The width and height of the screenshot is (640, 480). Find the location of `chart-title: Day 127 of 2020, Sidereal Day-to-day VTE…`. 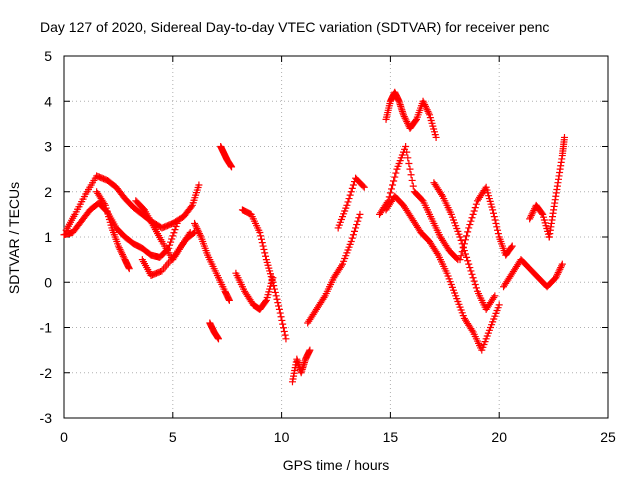

chart-title: Day 127 of 2020, Sidereal Day-to-day VTE… is located at coordinates (294, 27).